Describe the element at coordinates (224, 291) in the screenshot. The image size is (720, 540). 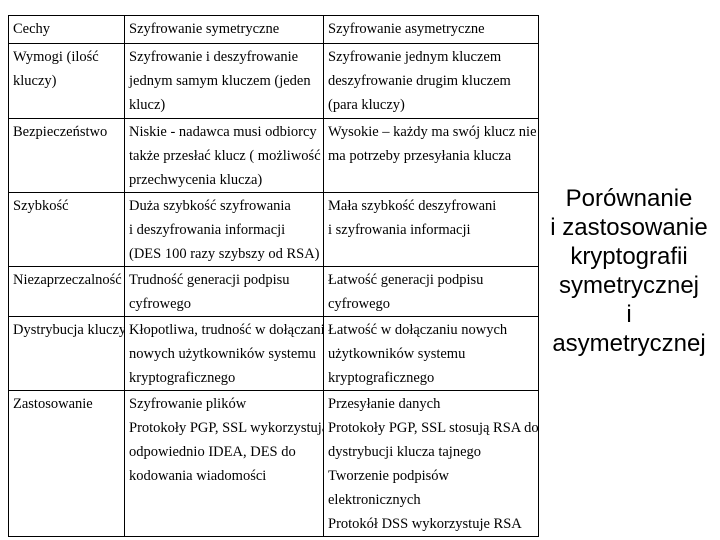
I see `symmetric-cell: Trudność generacji podpisu cyfrowego` at that location.